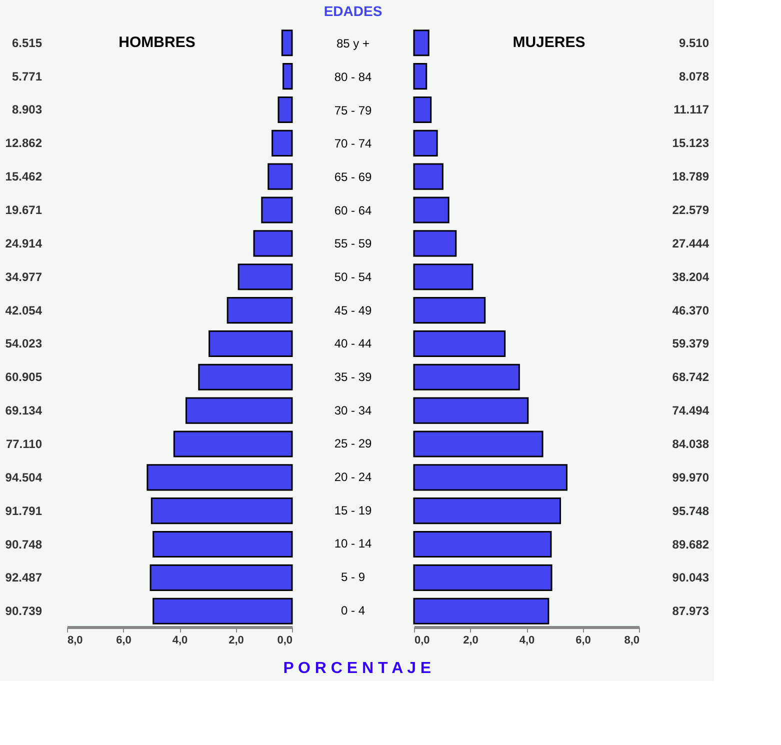  Describe the element at coordinates (353, 443) in the screenshot. I see `y-tick-label: 25 - 29` at that location.